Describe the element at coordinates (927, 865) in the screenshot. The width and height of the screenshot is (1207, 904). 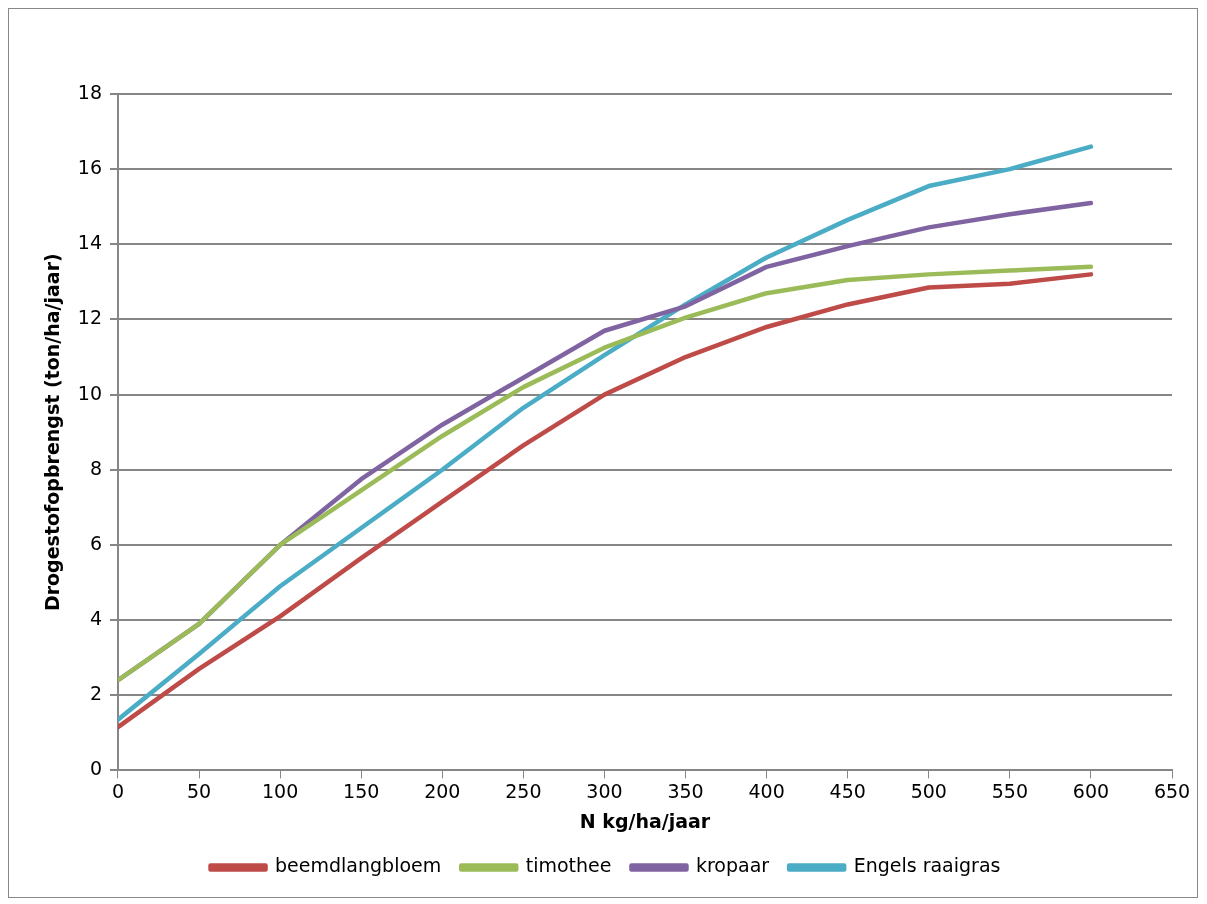
I see `legend-label: Engels raaigras` at that location.